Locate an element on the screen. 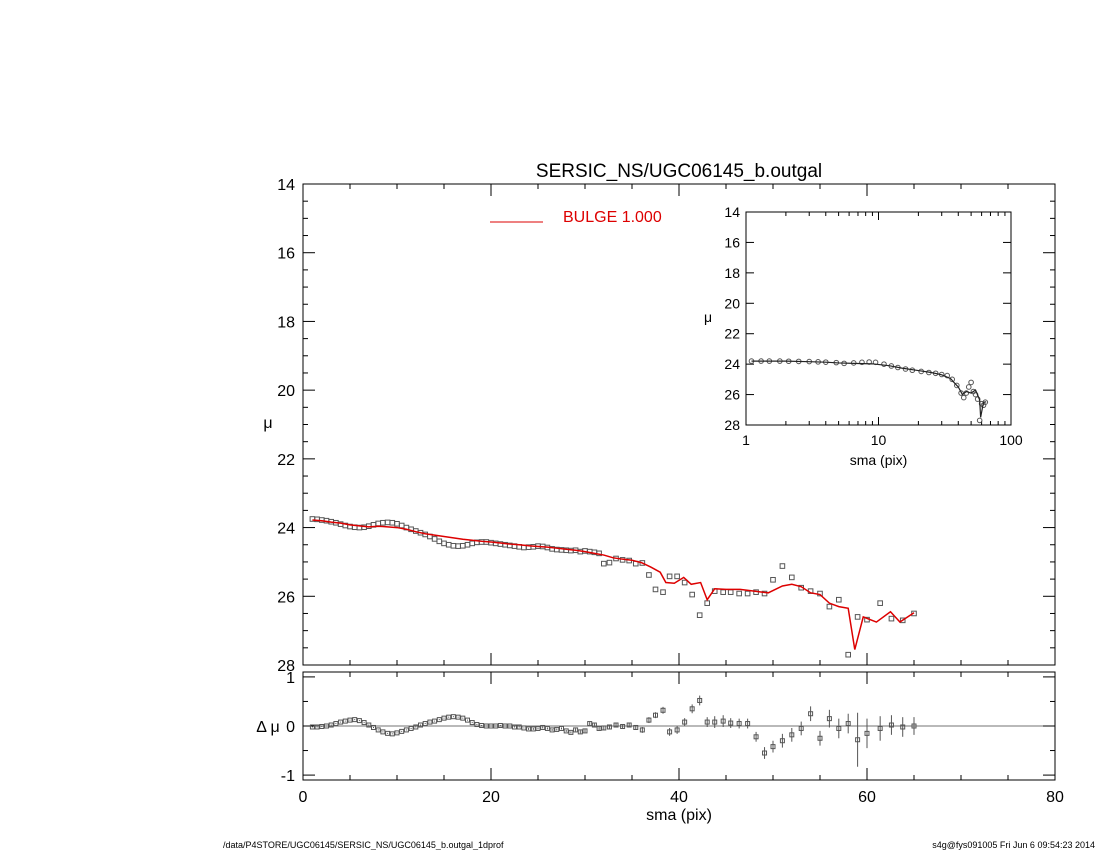 Image resolution: width=1100 pixels, height=850 pixels. inset-x-tick-label: 10 is located at coordinates (879, 440).